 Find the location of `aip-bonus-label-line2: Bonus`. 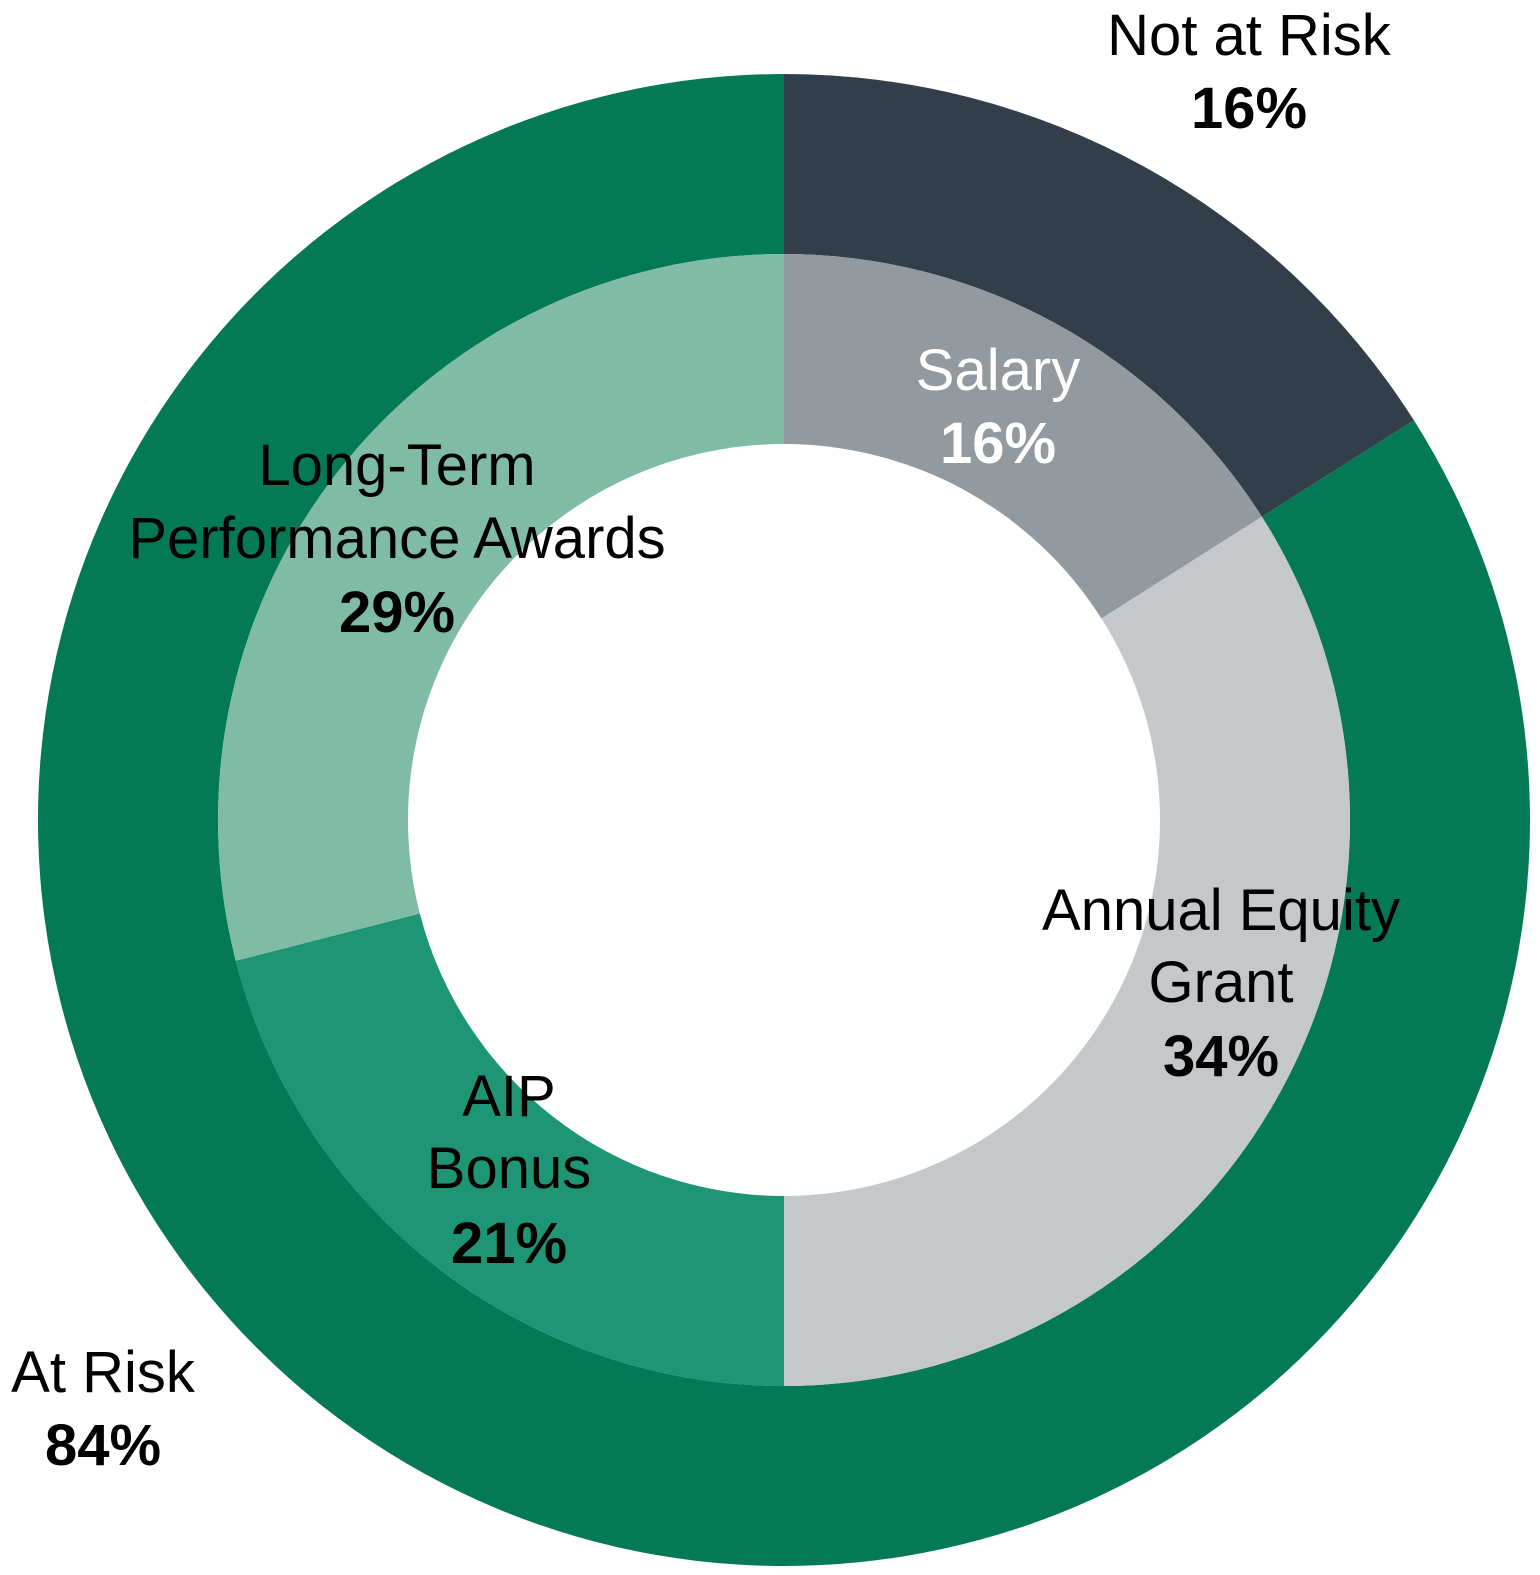

aip-bonus-label-line2: Bonus is located at coordinates (509, 1168).